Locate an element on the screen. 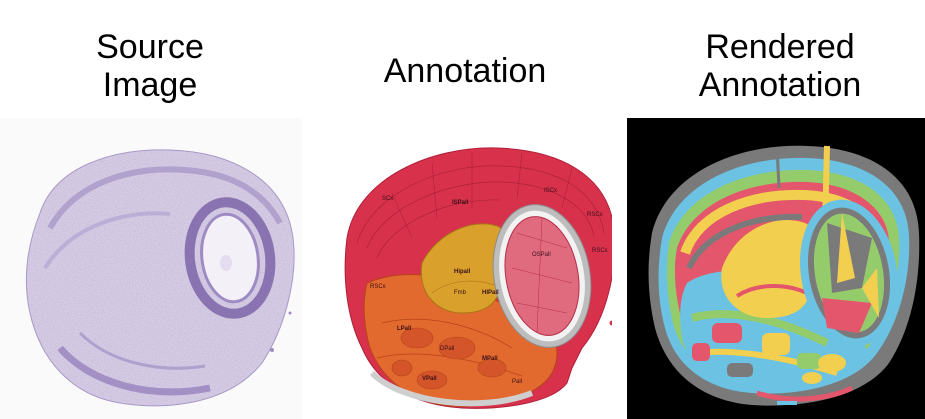 This screenshot has width=925, height=419. label-scx: SCx is located at coordinates (387, 199).